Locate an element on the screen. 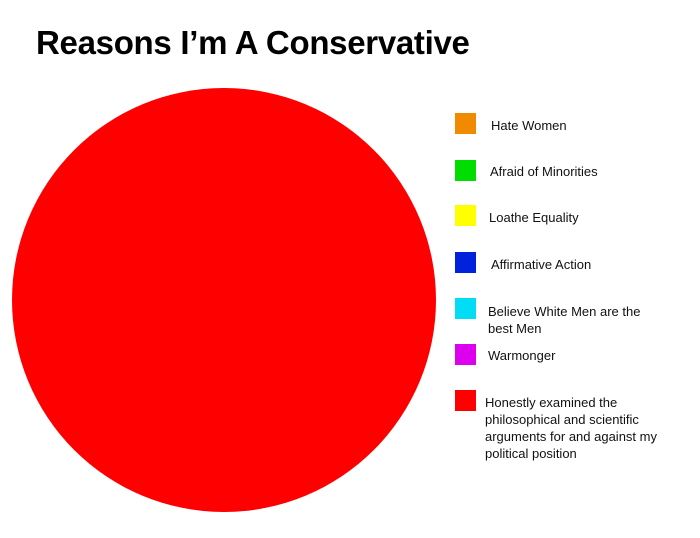 The width and height of the screenshot is (700, 538). legend-label: Afraid of Minorities is located at coordinates (544, 171).